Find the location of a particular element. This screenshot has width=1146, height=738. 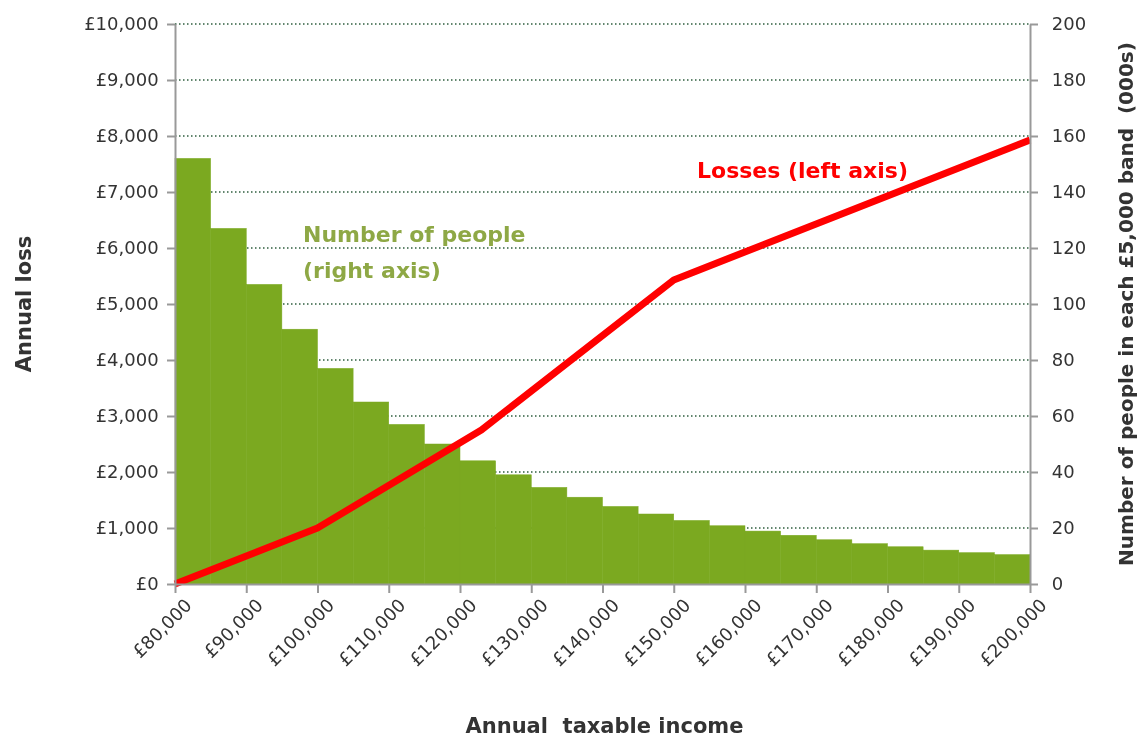

series-label: Number of people (right axis) is located at coordinates (414, 252).